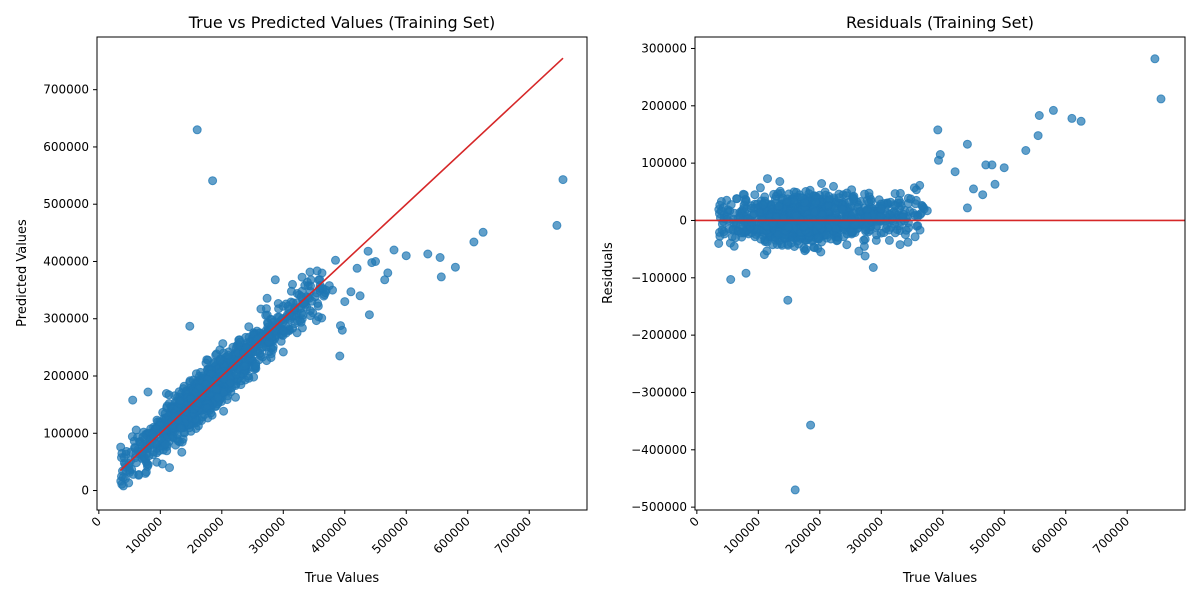  I want to click on x-tick-label: 200000, so click(206, 535).